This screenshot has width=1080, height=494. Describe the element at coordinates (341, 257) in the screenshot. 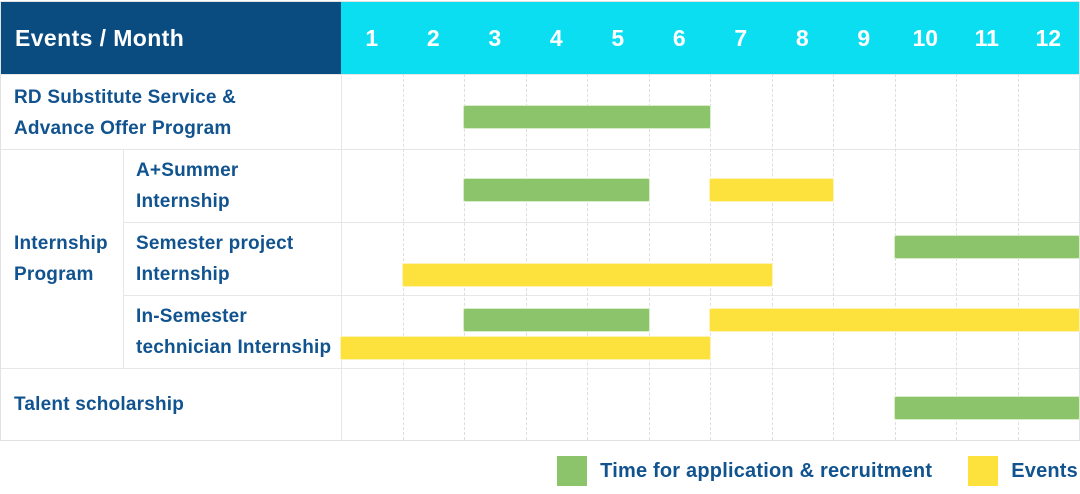

I see `label-column-divider` at that location.